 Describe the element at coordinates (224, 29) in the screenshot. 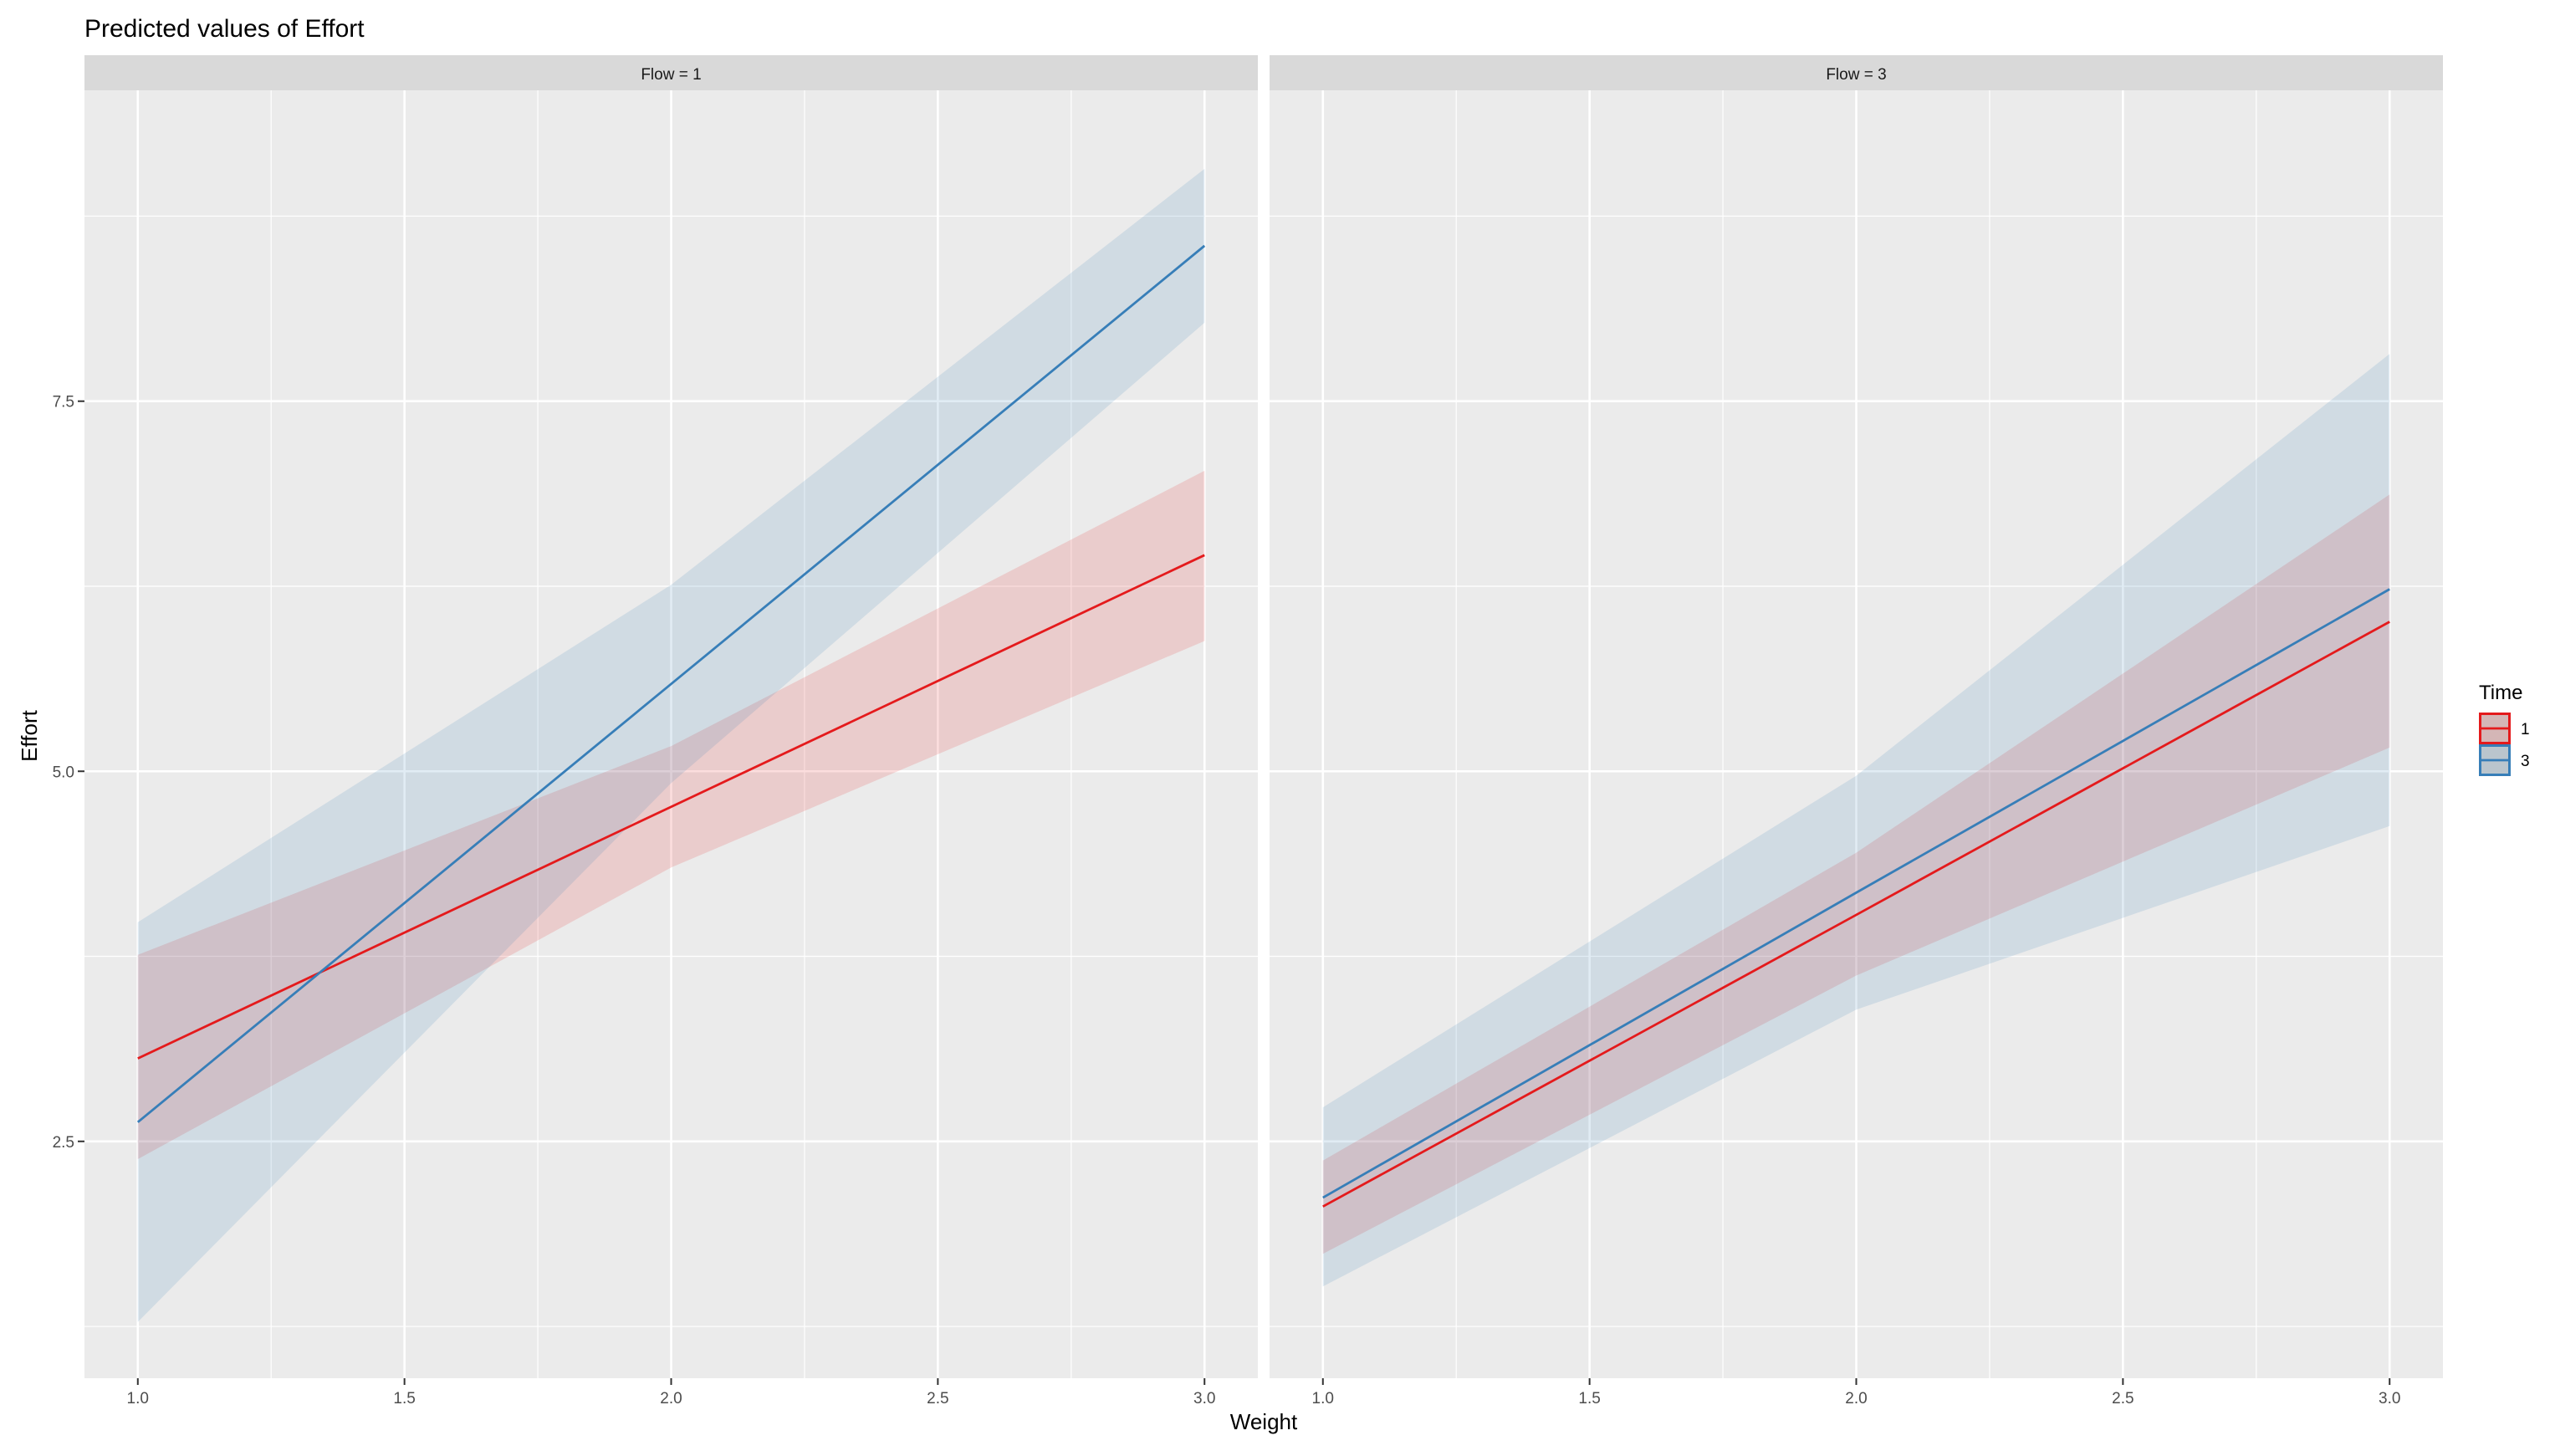

I see `chart-title: Predicted values of Effort` at that location.